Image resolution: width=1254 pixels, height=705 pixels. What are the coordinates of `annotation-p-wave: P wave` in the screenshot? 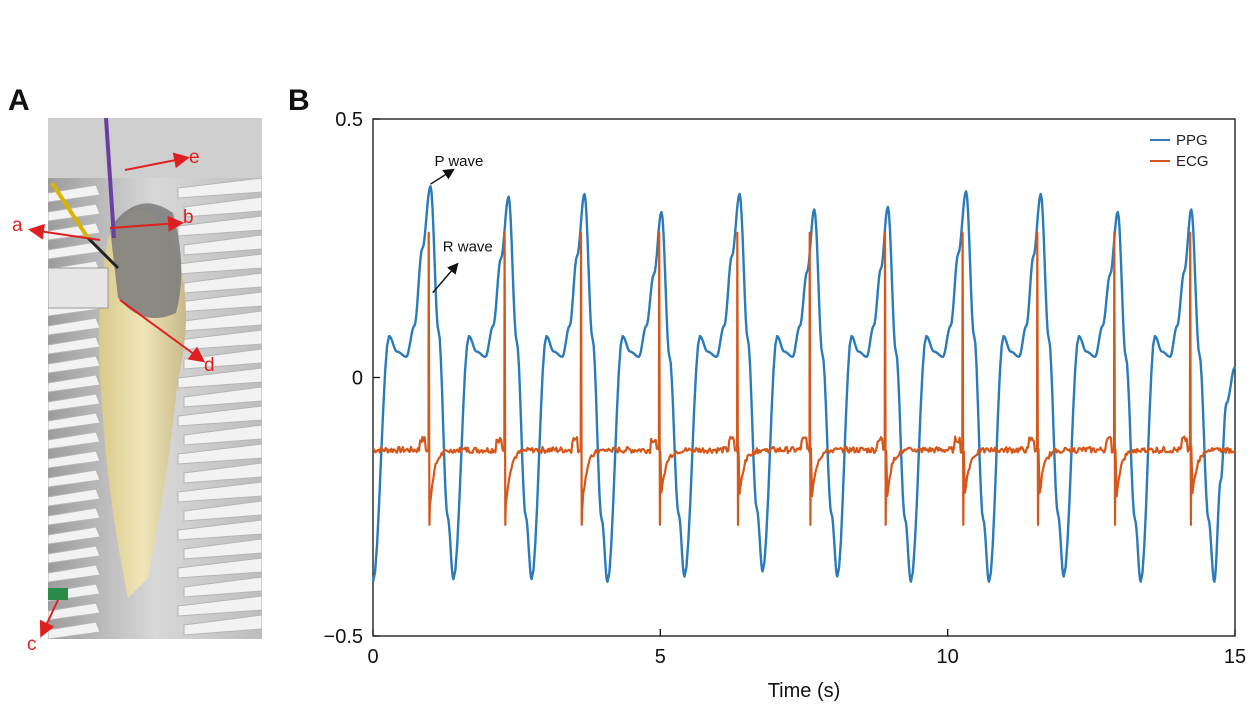 It's located at (456, 169).